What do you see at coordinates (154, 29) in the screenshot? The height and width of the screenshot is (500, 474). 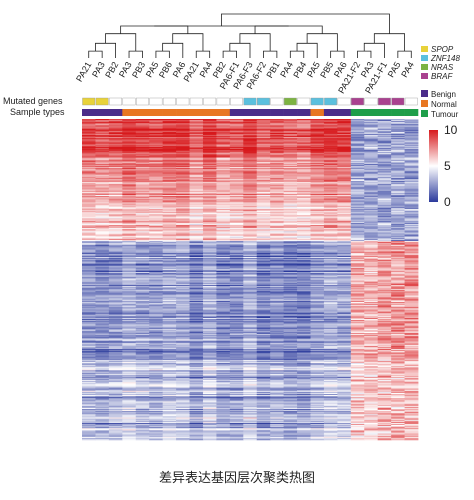 I see `dendrogram-link` at bounding box center [154, 29].